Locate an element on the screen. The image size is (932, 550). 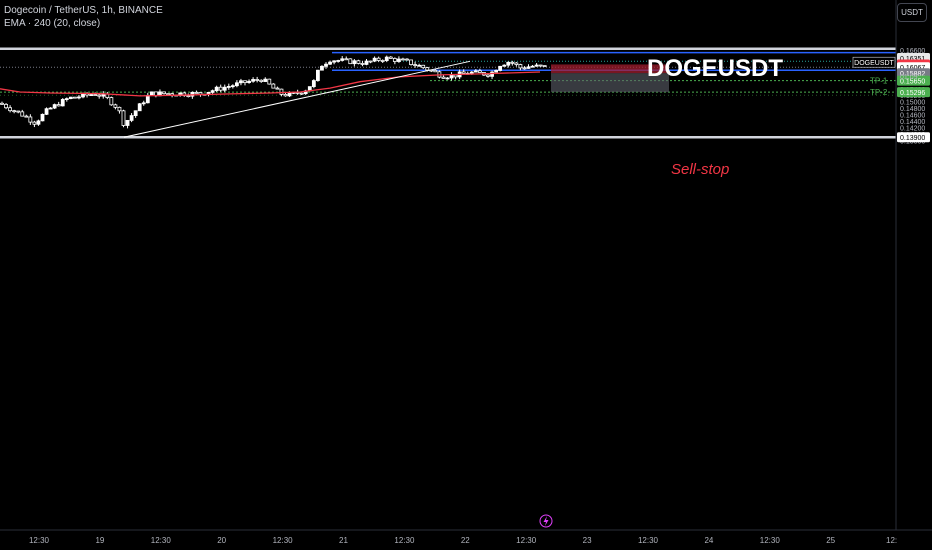
symbol-title: Dogecoin / TetherUS, 1h, BINANCE is located at coordinates (83, 10).